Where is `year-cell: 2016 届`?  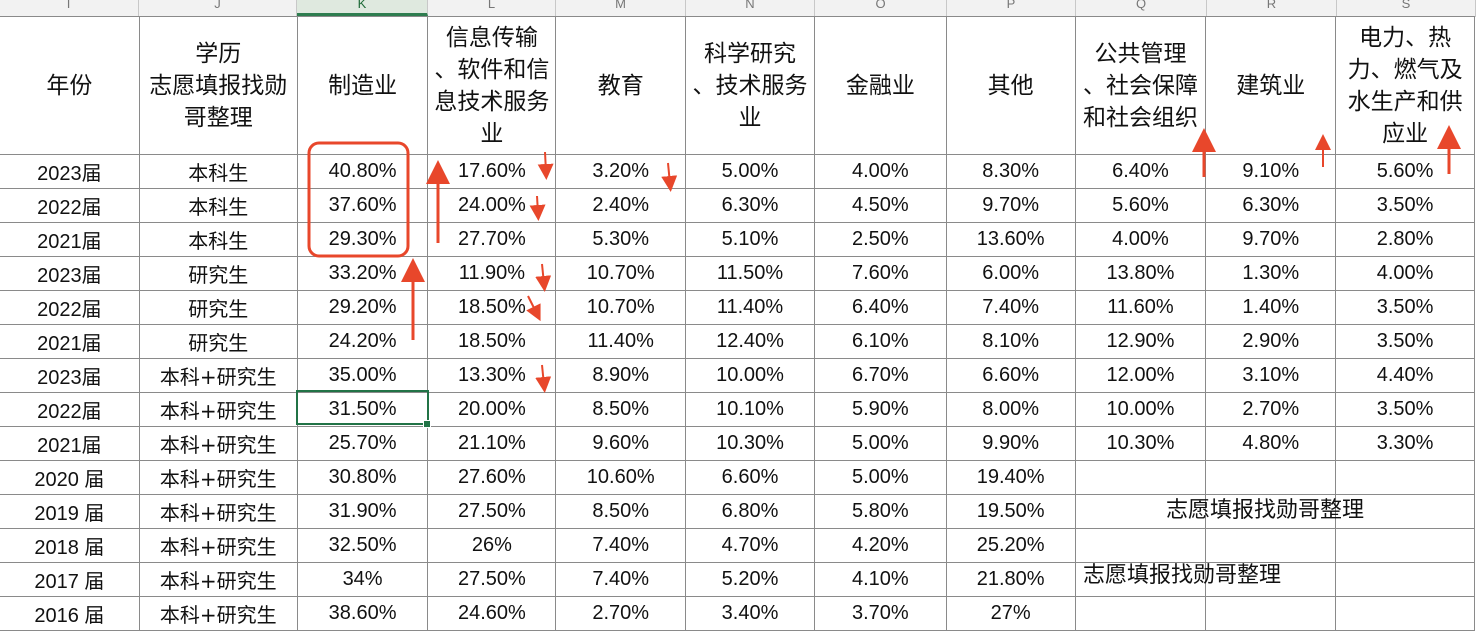 year-cell: 2016 届 is located at coordinates (70, 613).